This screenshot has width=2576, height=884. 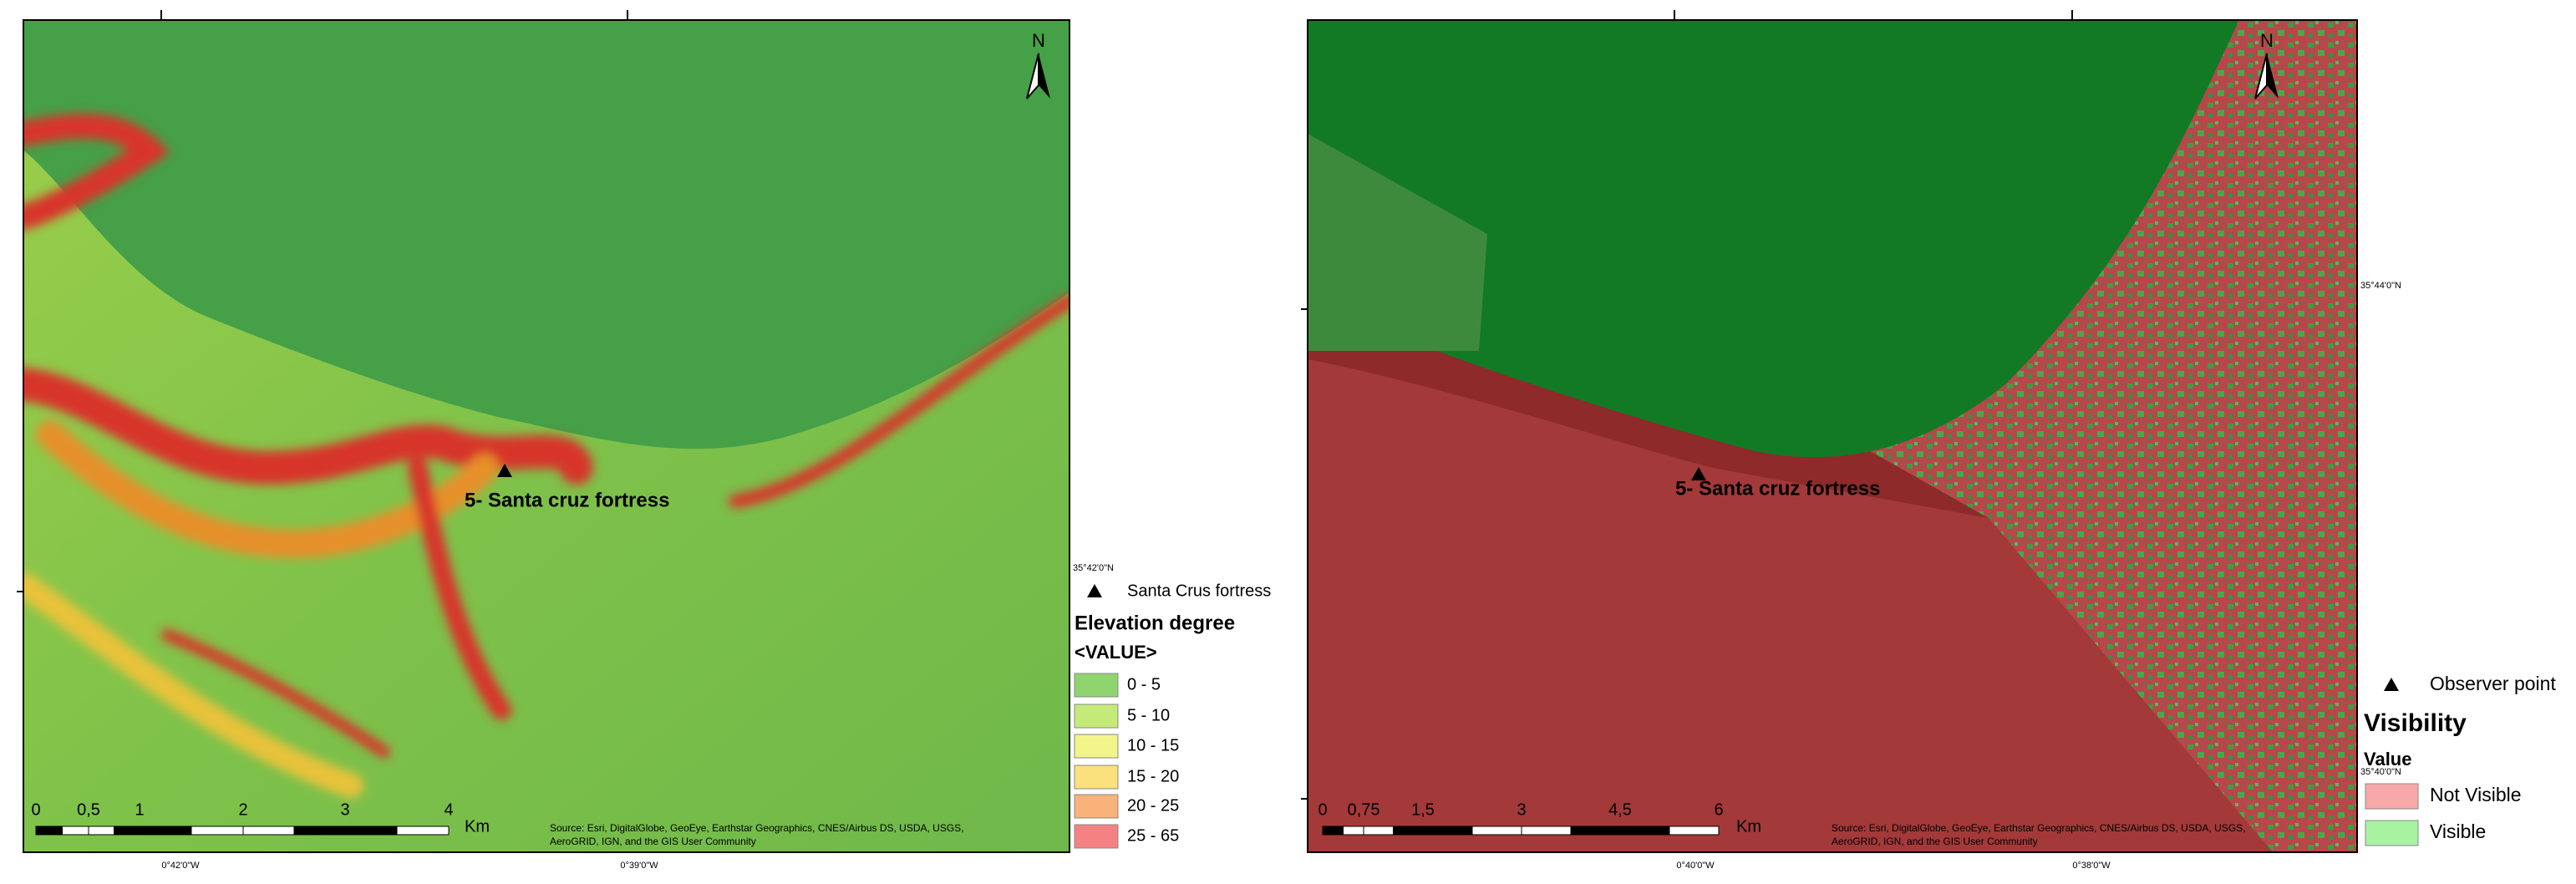 I want to click on longitude-label: 0°40'0"W, so click(x=1695, y=866).